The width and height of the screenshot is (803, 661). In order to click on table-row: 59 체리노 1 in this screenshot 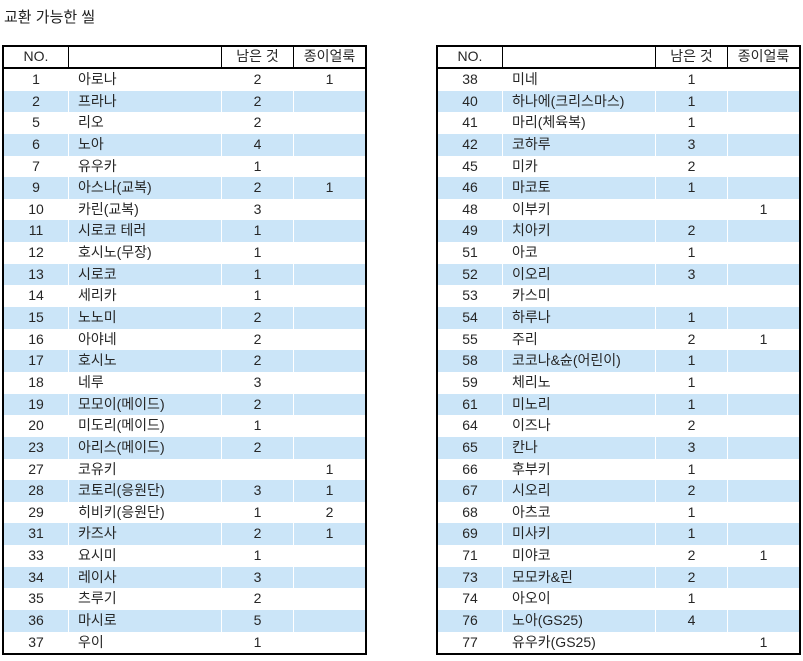, I will do `click(618, 382)`.